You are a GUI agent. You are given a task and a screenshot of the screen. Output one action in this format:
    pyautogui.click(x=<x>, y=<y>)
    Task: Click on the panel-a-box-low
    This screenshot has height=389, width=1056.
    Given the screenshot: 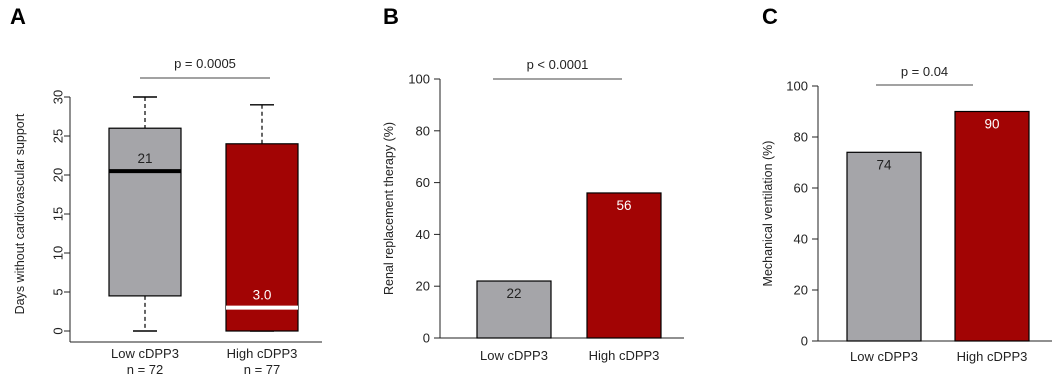 What is the action you would take?
    pyautogui.click(x=145, y=212)
    